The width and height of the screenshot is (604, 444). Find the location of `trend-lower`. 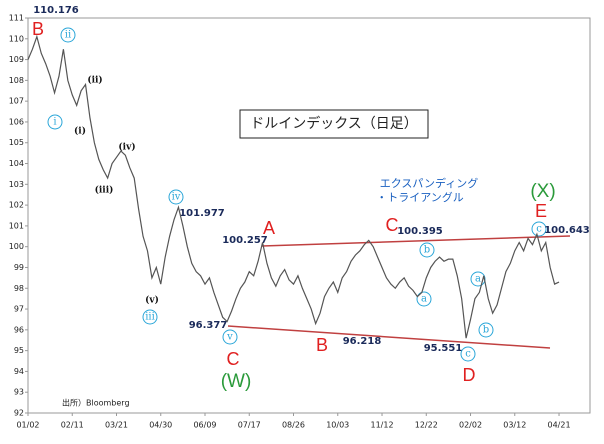

trend-lower is located at coordinates (389, 337).